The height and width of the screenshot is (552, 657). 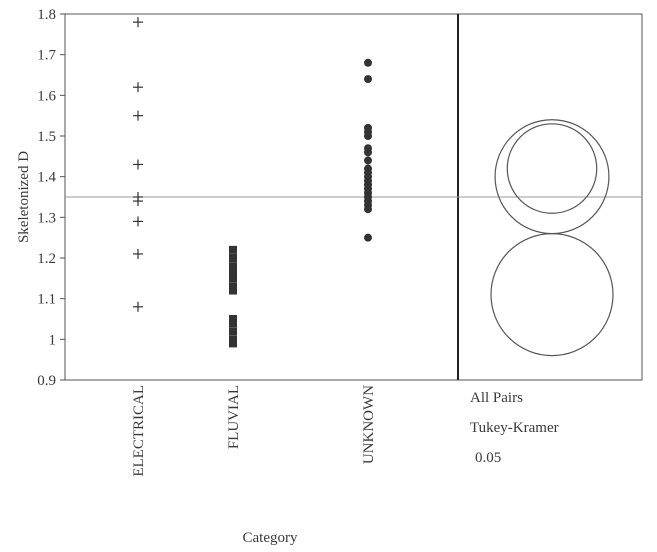 I want to click on y-tick-label: 1.3, so click(x=46, y=218).